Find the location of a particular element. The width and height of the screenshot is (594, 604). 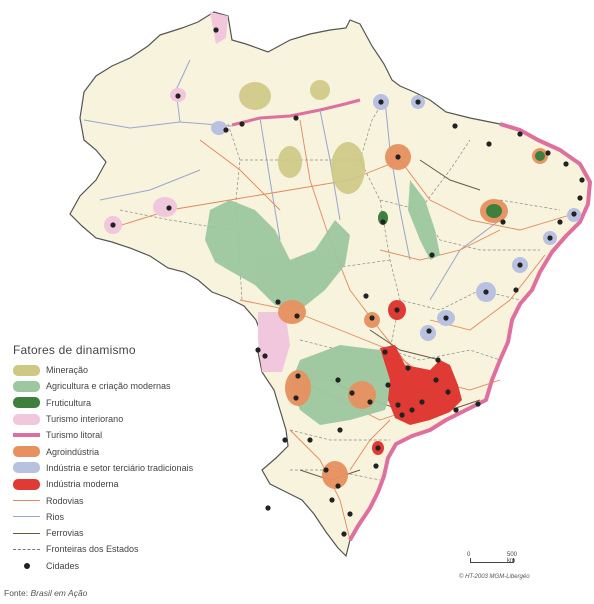

legend-label: Fronteiras dos Estados is located at coordinates (92, 549).